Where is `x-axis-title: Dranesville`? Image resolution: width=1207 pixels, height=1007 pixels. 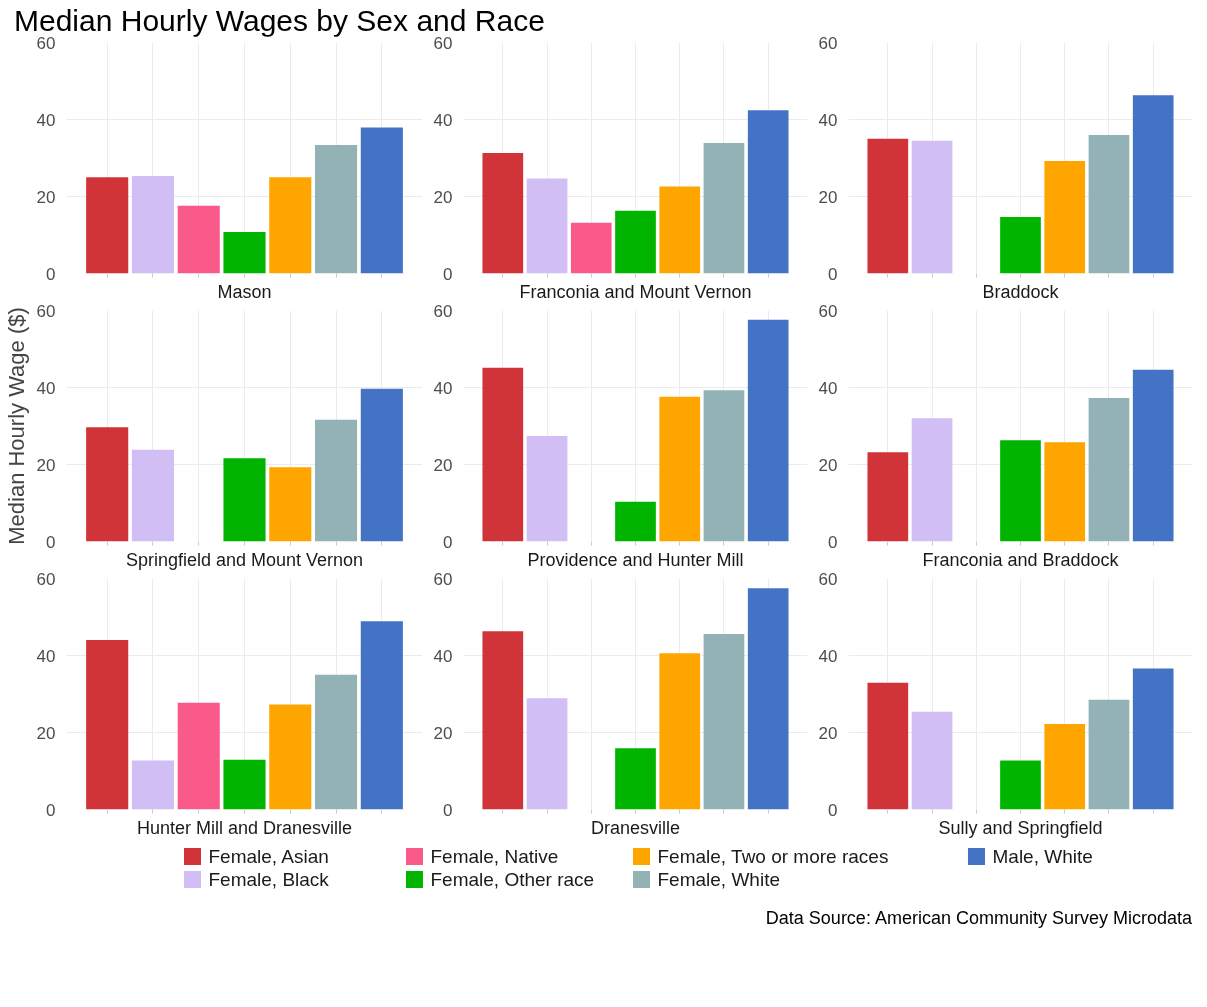 x-axis-title: Dranesville is located at coordinates (635, 827).